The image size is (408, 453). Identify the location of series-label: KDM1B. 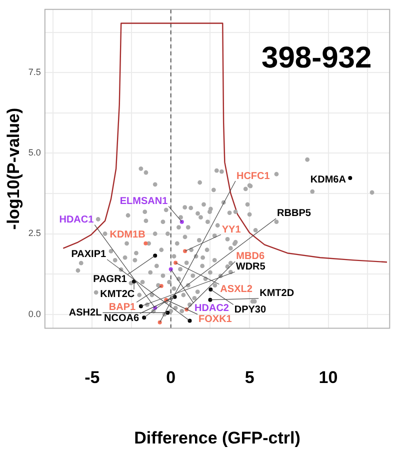
(128, 234).